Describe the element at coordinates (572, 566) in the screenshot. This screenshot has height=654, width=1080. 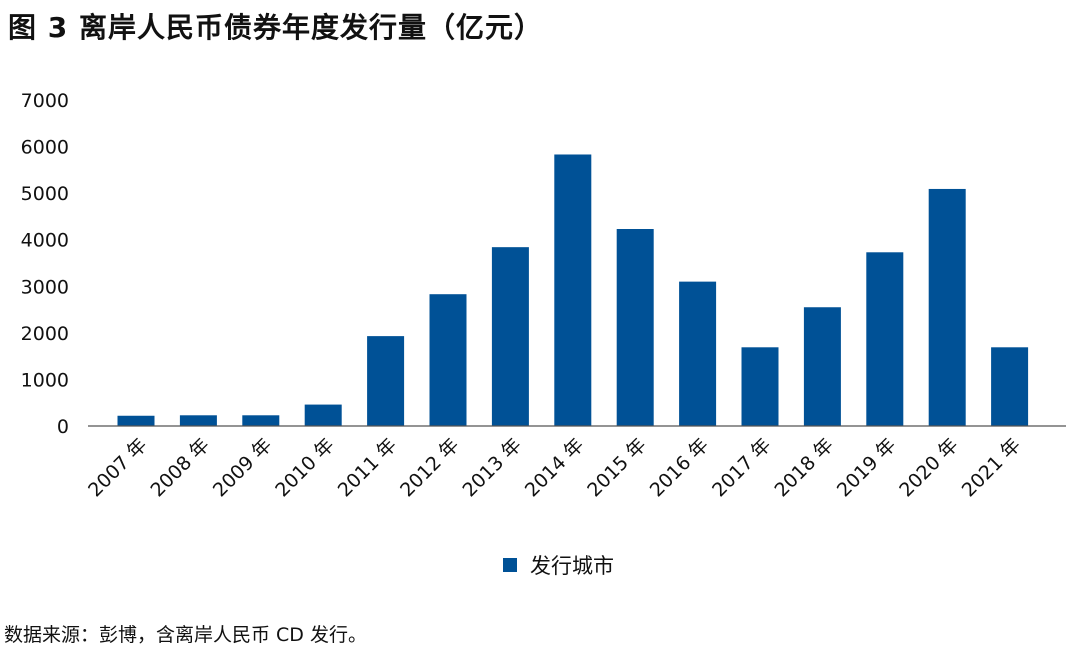
I see `legend-label: 发行城市` at that location.